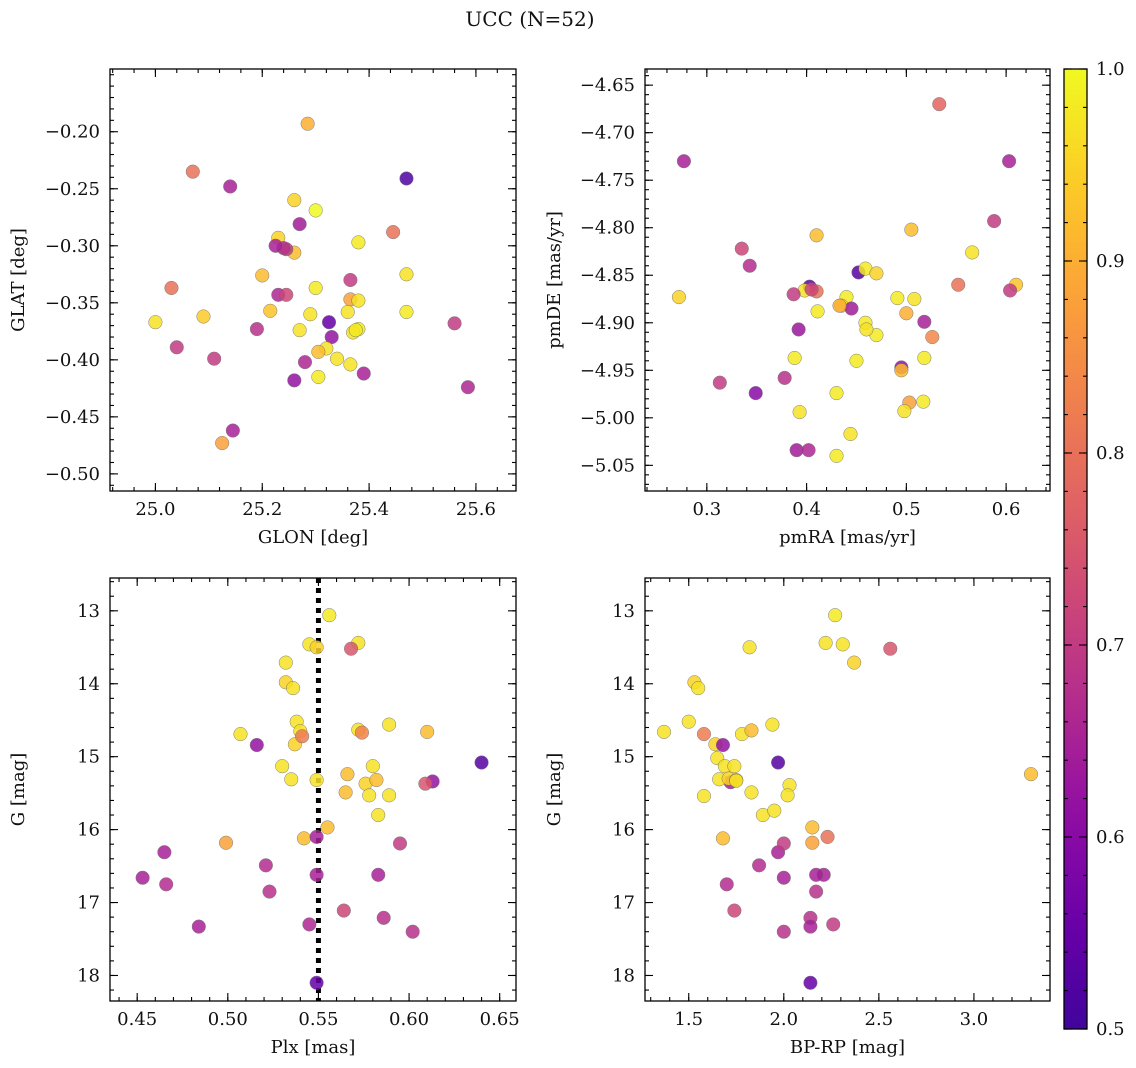 Image resolution: width=1136 pixels, height=1068 pixels. Describe the element at coordinates (623, 830) in the screenshot. I see `y-tick-label: 16` at that location.